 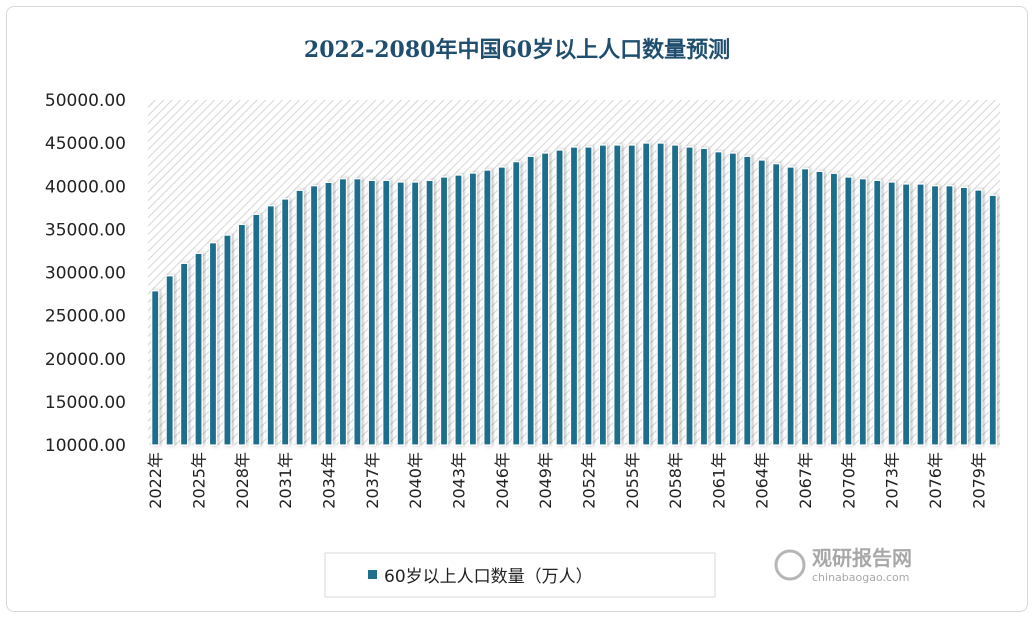 I want to click on bar-2029年, so click(x=256, y=329).